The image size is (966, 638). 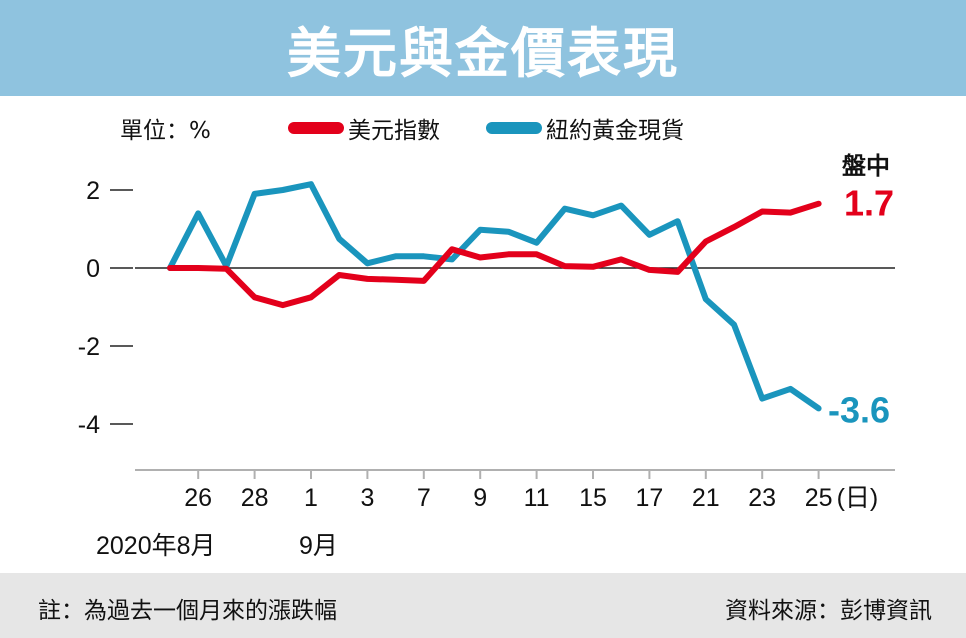 What do you see at coordinates (762, 498) in the screenshot?
I see `x-tick-label: 23` at bounding box center [762, 498].